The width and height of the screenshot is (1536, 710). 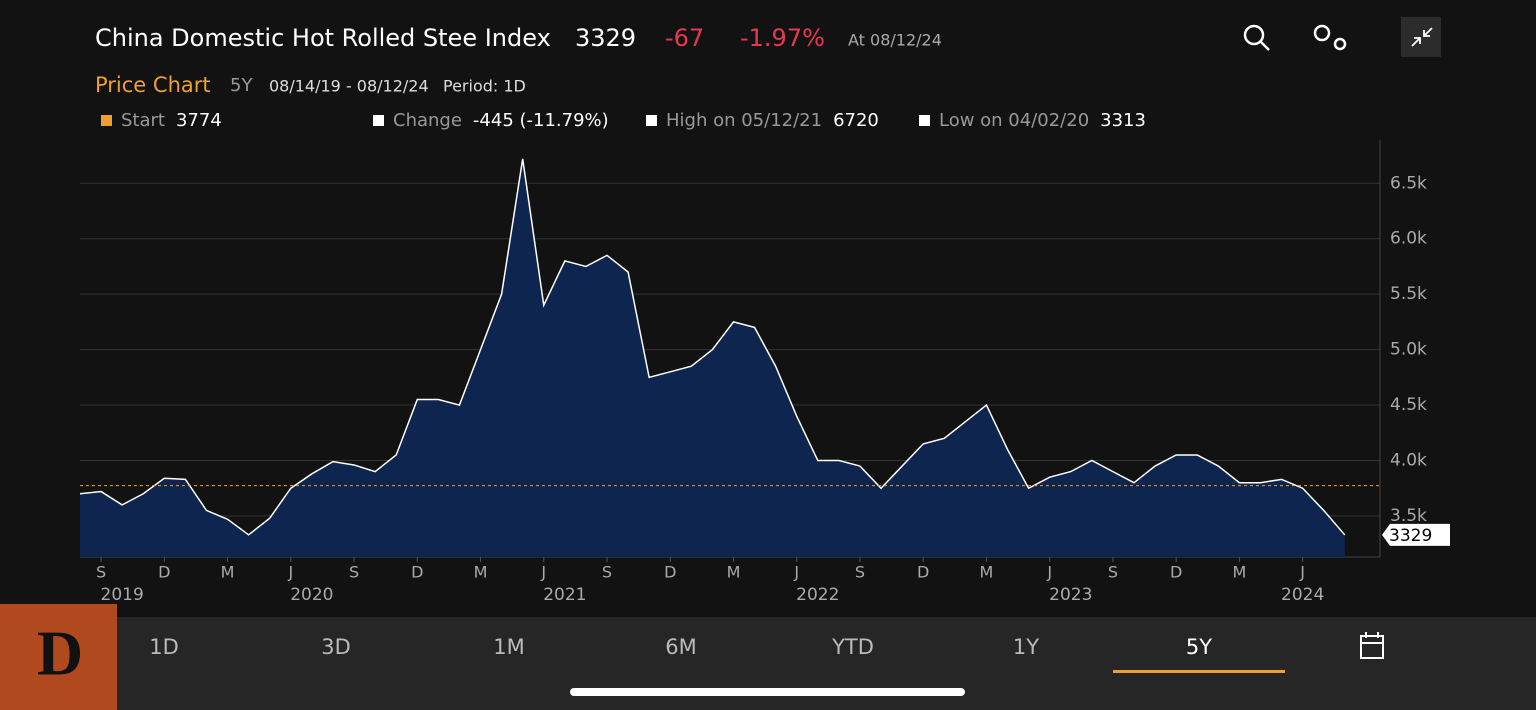 I want to click on y-tick-label: 5.0k, so click(x=1408, y=350).